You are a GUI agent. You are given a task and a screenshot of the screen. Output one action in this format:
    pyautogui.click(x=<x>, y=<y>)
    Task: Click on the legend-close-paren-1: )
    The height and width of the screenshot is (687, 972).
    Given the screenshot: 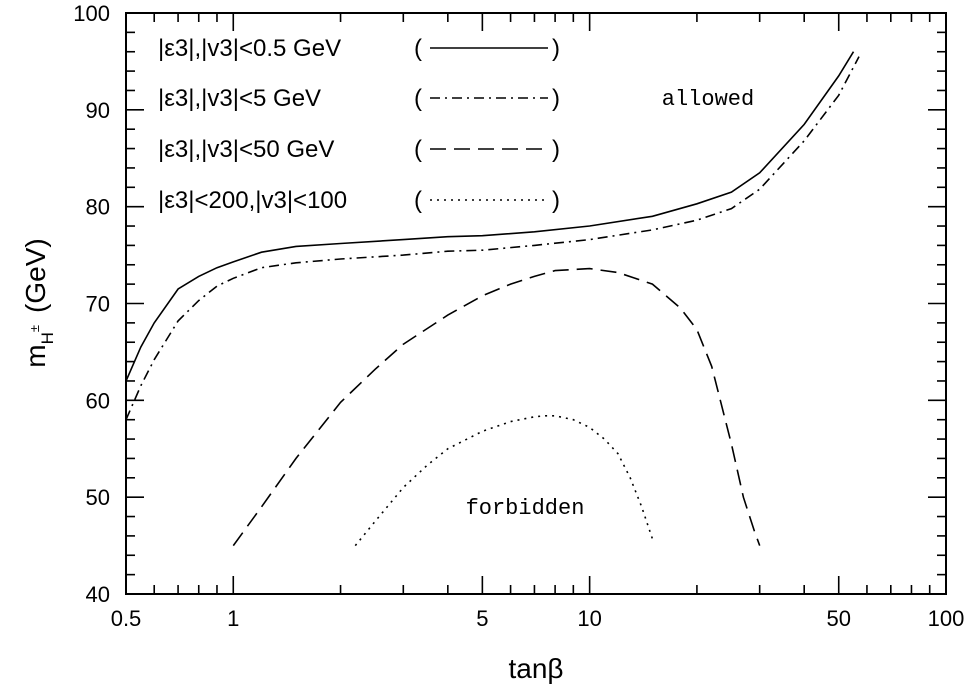 What is the action you would take?
    pyautogui.click(x=556, y=98)
    